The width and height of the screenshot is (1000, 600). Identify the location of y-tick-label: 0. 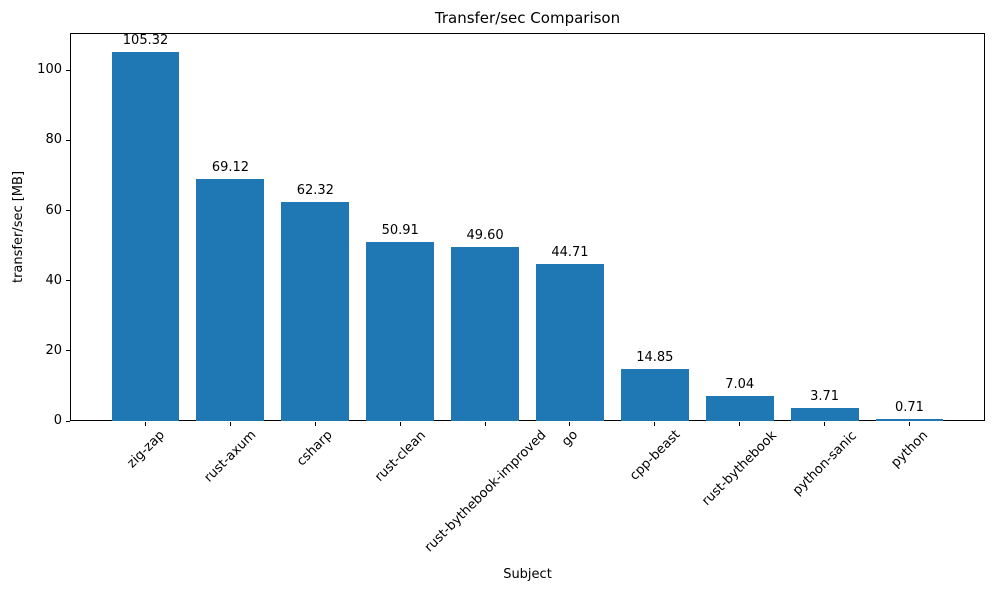
(57, 420).